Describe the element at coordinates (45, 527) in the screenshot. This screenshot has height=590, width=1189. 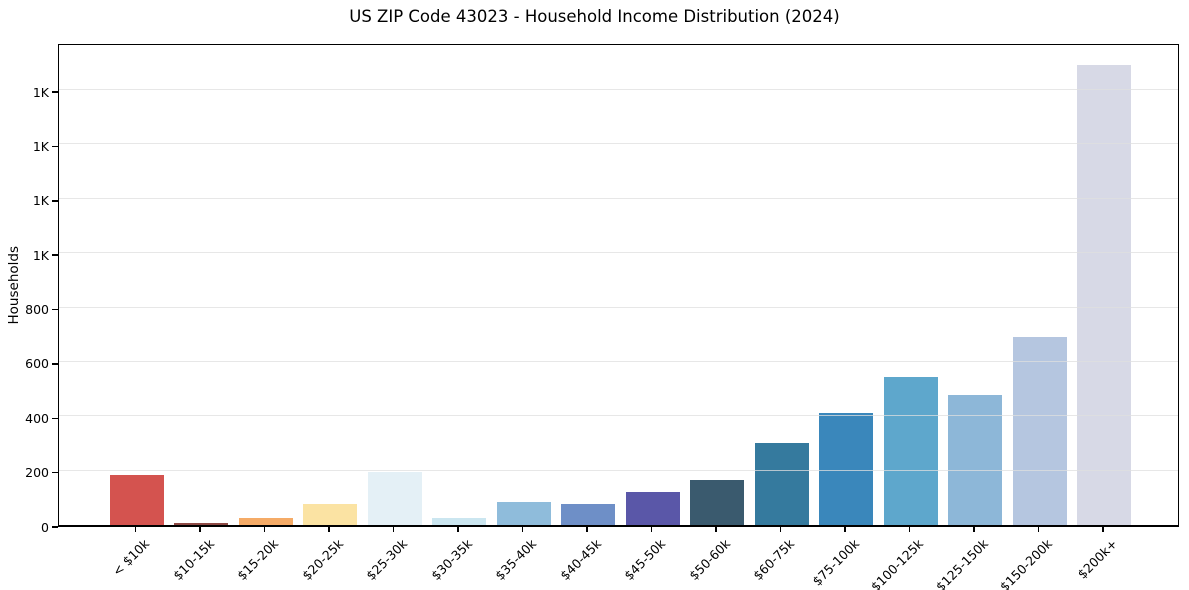
I see `y-tick-label-0: 0` at that location.